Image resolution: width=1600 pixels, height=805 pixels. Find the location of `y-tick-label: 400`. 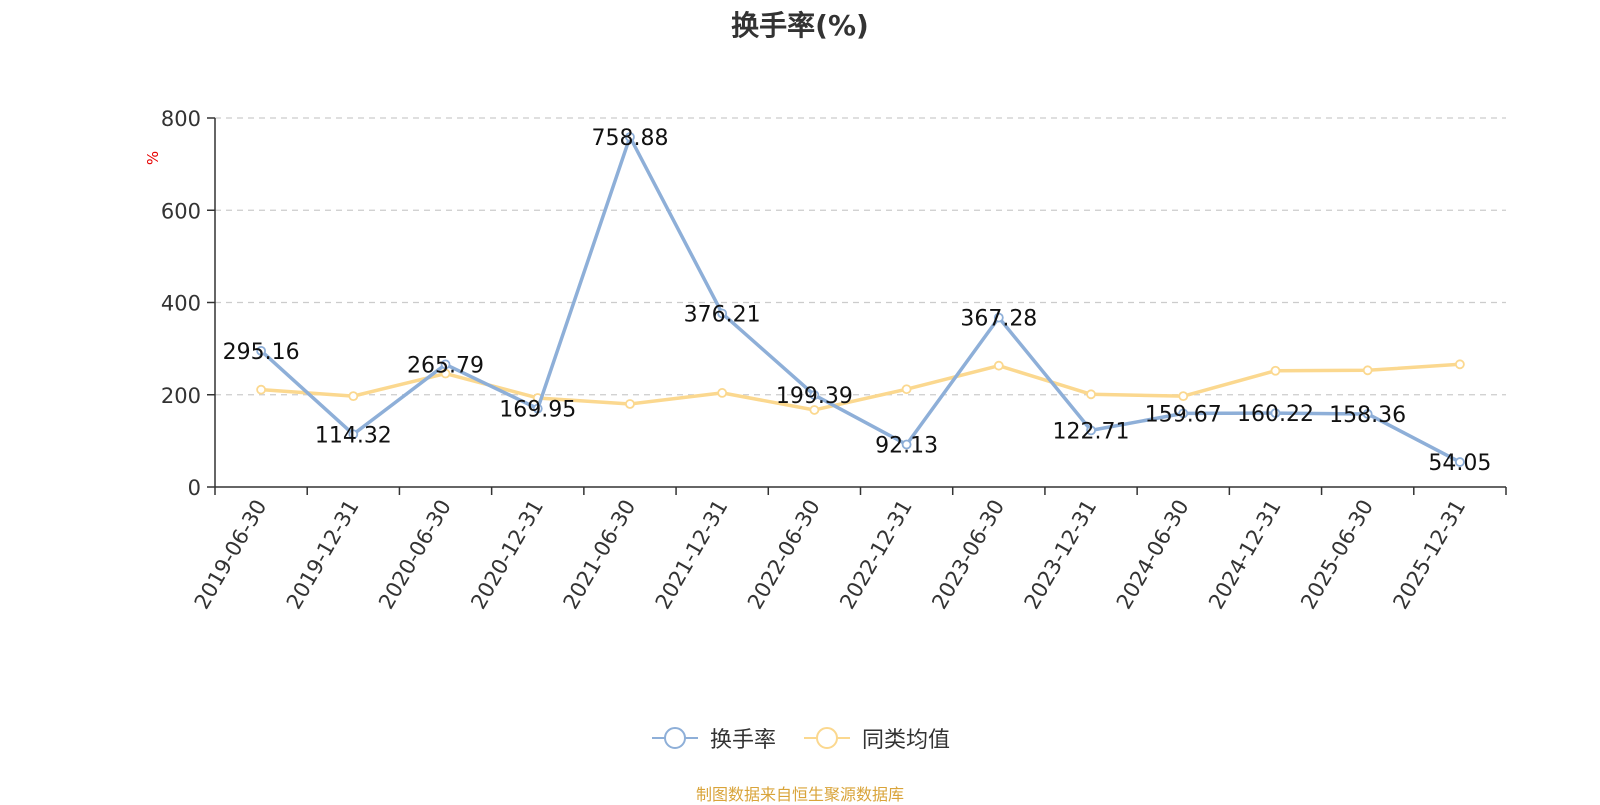

y-tick-label: 400 is located at coordinates (181, 304).